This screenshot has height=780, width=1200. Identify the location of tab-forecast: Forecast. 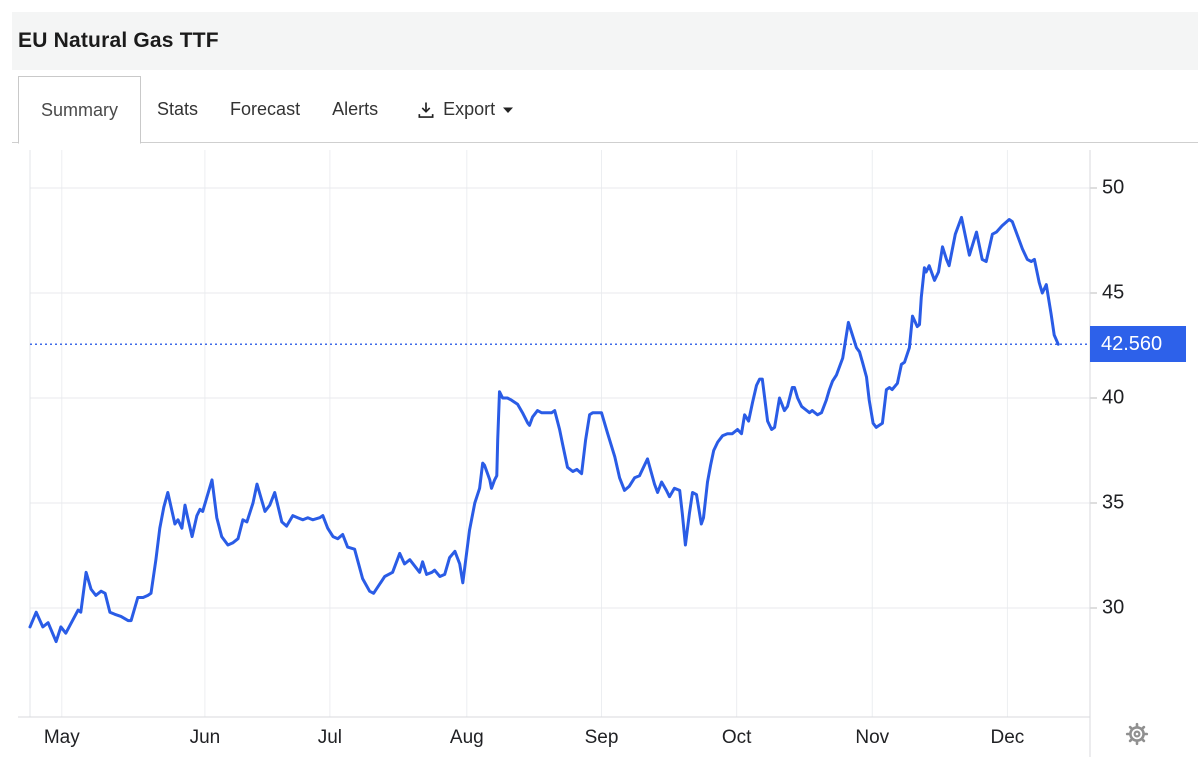
(265, 109).